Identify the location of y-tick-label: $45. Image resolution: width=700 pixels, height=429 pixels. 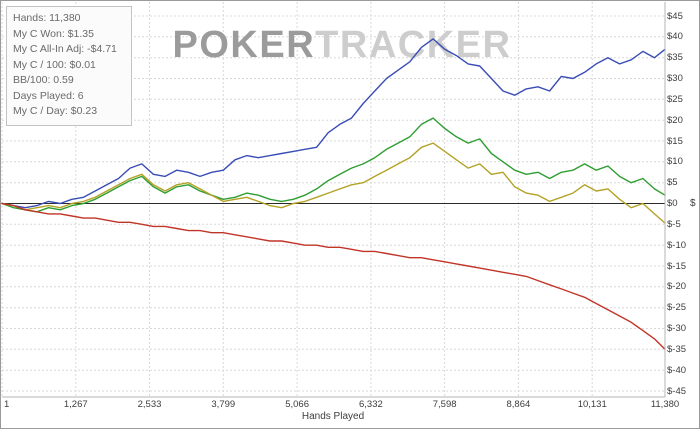
(675, 16).